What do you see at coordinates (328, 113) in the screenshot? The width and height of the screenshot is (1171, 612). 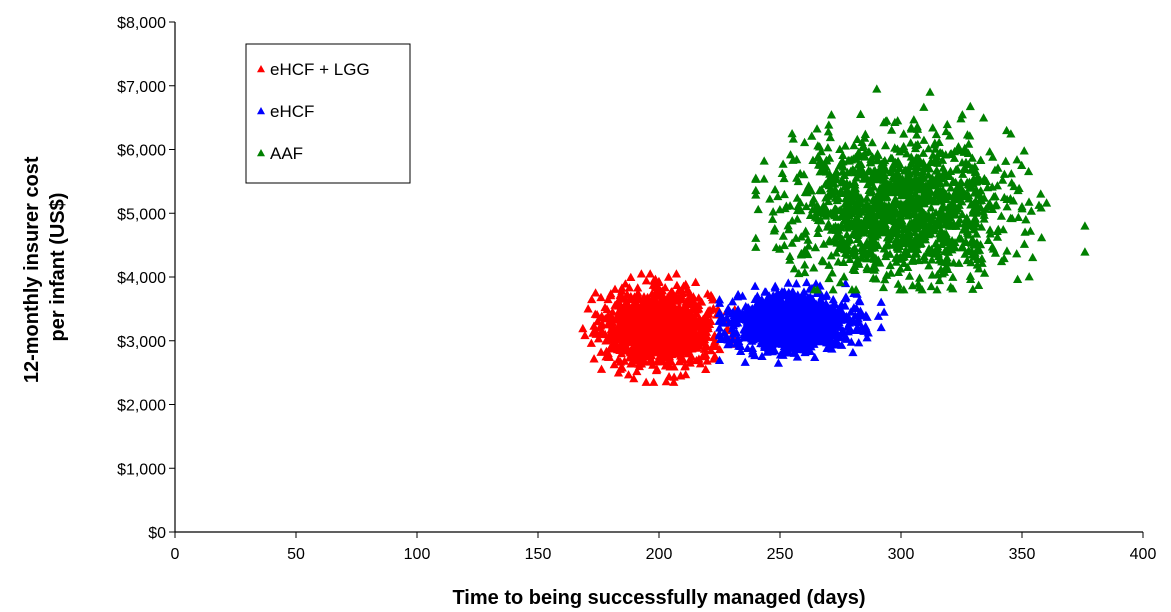 I see `legend-box` at bounding box center [328, 113].